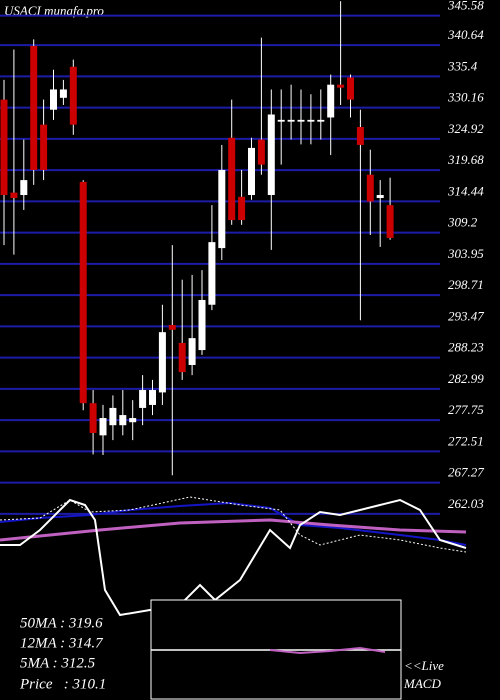  What do you see at coordinates (462, 222) in the screenshot?
I see `y-tick-label: 309.2` at bounding box center [462, 222].